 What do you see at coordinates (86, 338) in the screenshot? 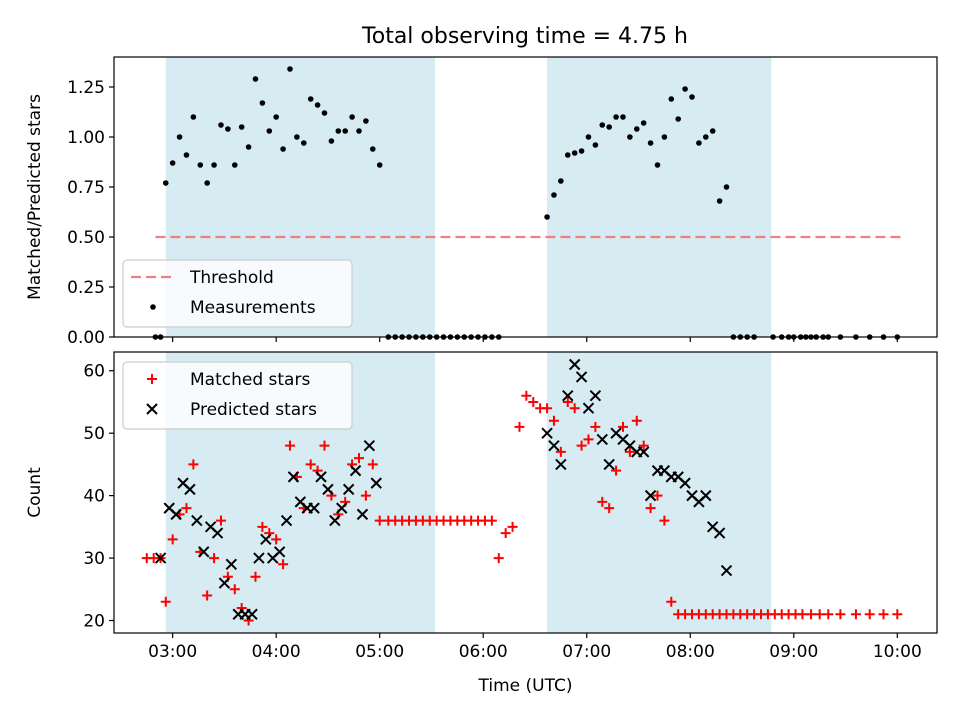
I see `y-tick-label: 0.00` at bounding box center [86, 338].